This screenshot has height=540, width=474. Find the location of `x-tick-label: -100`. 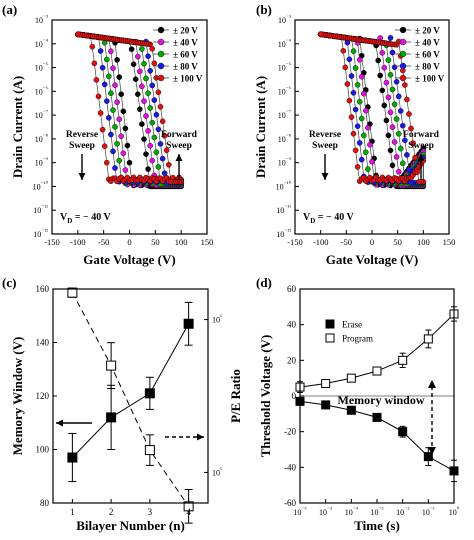

x-tick-label: -100 is located at coordinates (78, 242).